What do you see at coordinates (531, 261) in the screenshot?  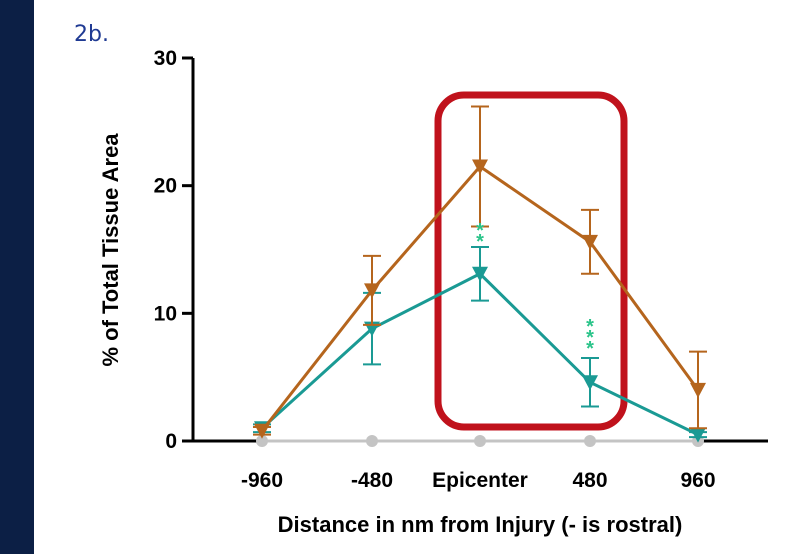 I see `highlight-box` at bounding box center [531, 261].